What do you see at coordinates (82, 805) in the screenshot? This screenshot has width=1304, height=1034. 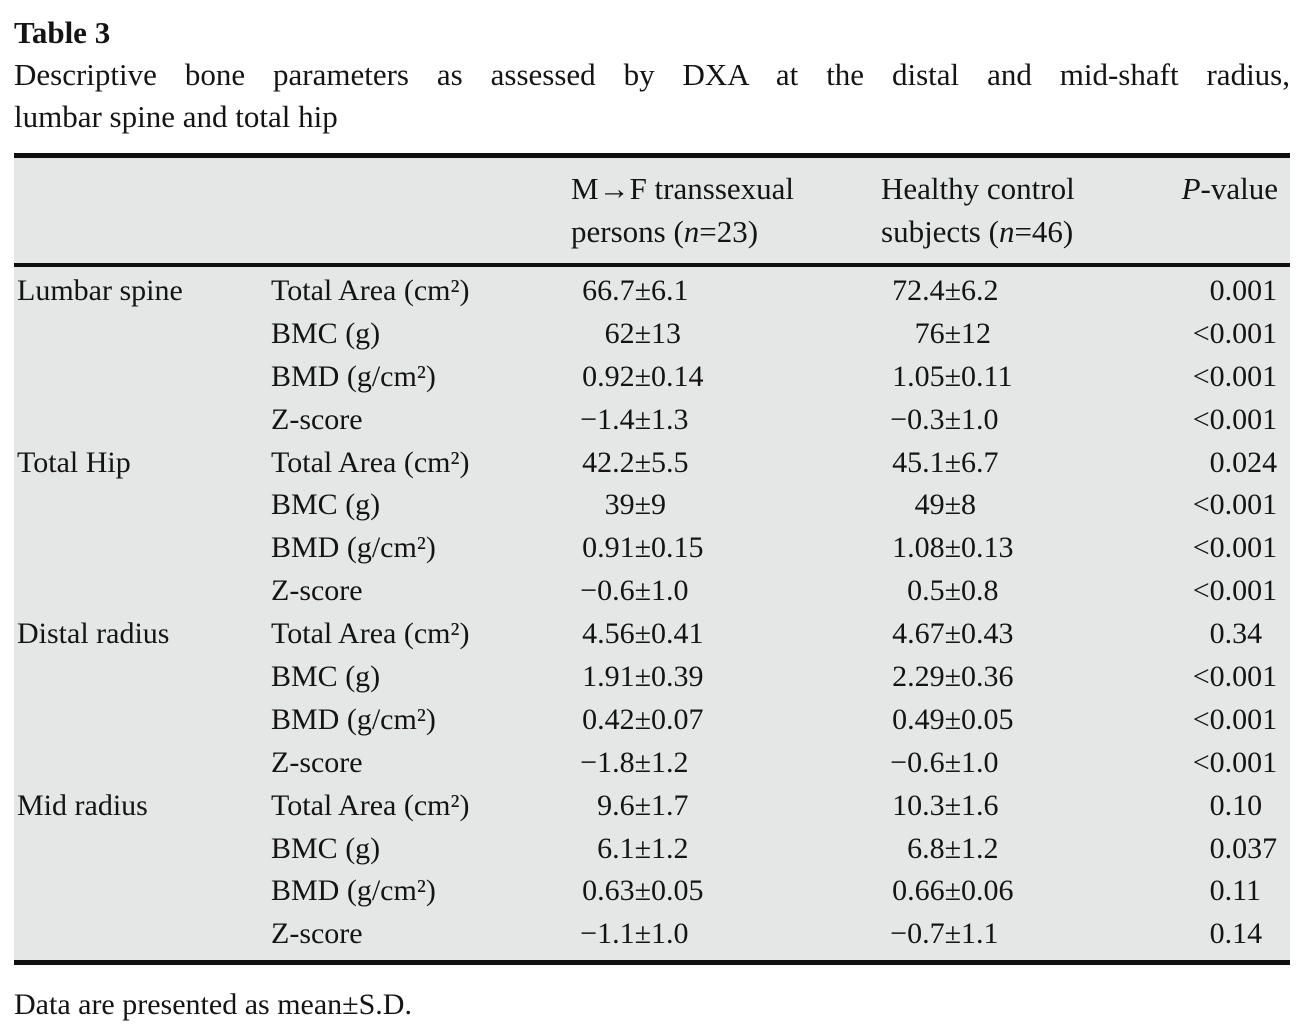 I see `row-group-label: Mid radius` at bounding box center [82, 805].